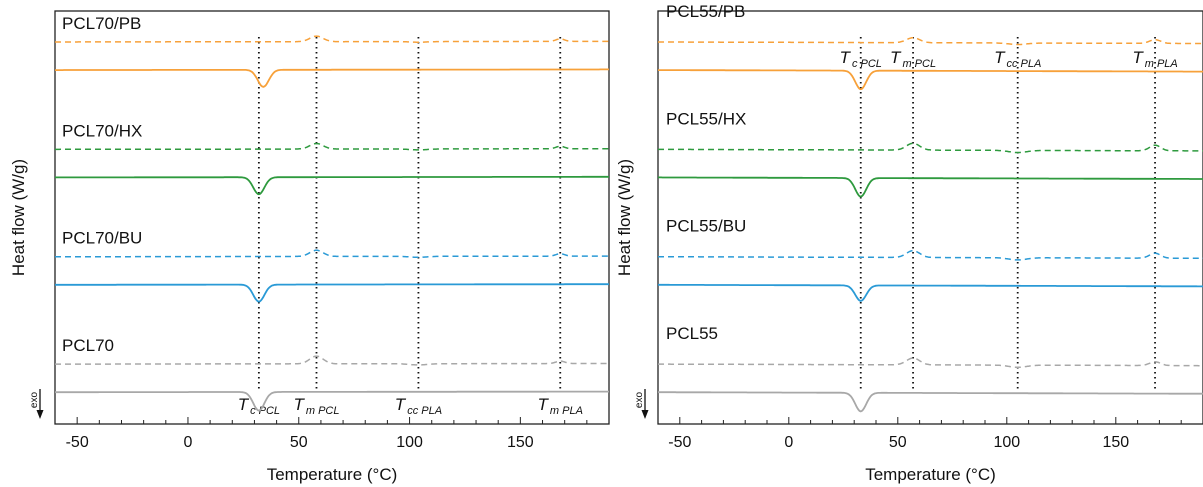 The image size is (1203, 487). What do you see at coordinates (706, 118) in the screenshot?
I see `series-label: PCL55/HX` at bounding box center [706, 118].